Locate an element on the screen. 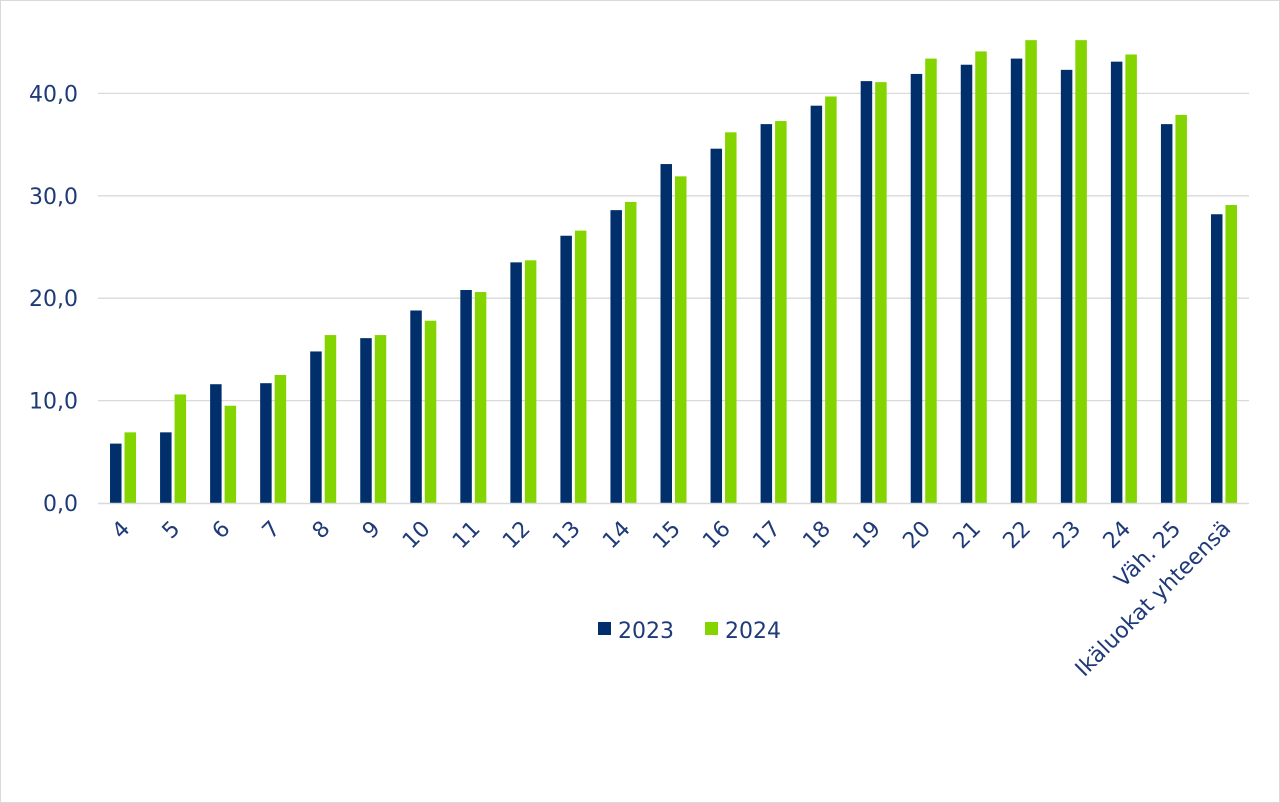  x-tick-label: 11 is located at coordinates (466, 535).